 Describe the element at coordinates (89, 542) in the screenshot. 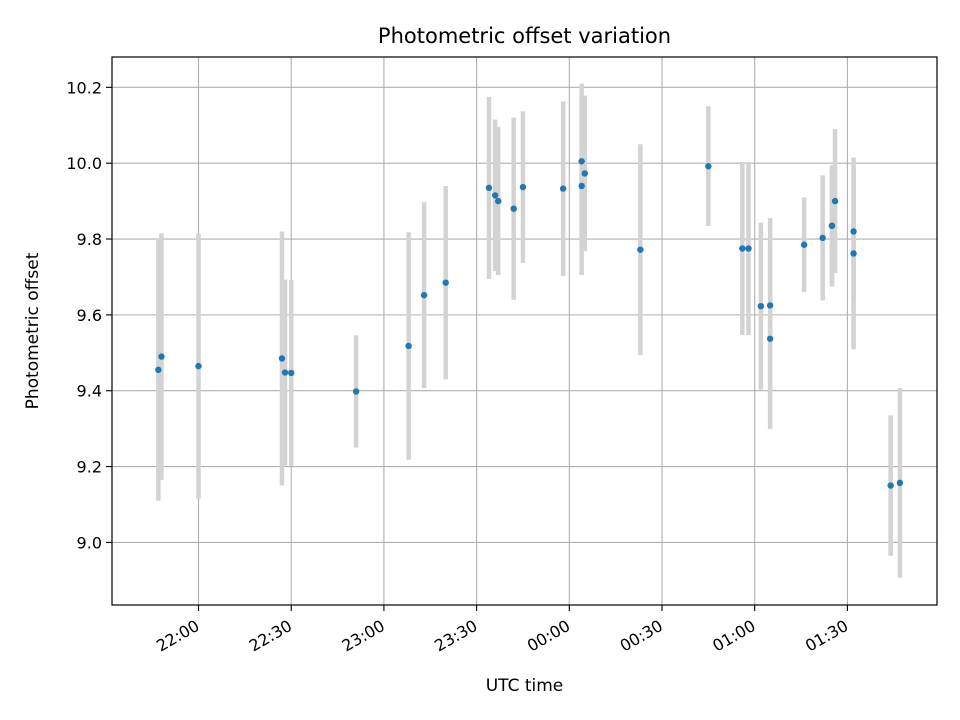

I see `y-tick-label: 9.0` at that location.